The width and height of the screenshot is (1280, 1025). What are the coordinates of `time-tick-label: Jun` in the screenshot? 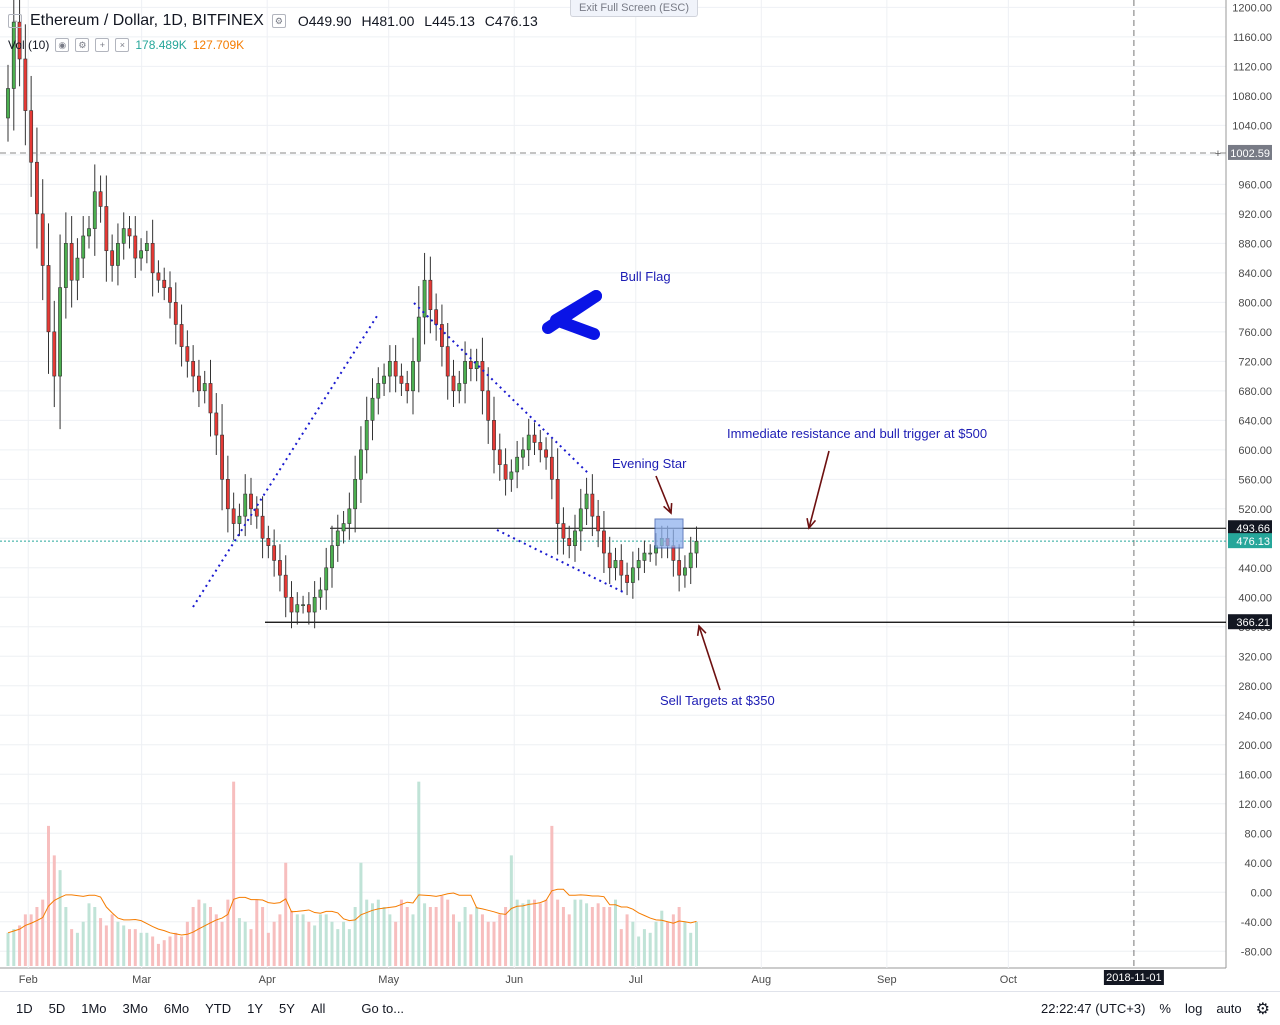 It's located at (514, 980).